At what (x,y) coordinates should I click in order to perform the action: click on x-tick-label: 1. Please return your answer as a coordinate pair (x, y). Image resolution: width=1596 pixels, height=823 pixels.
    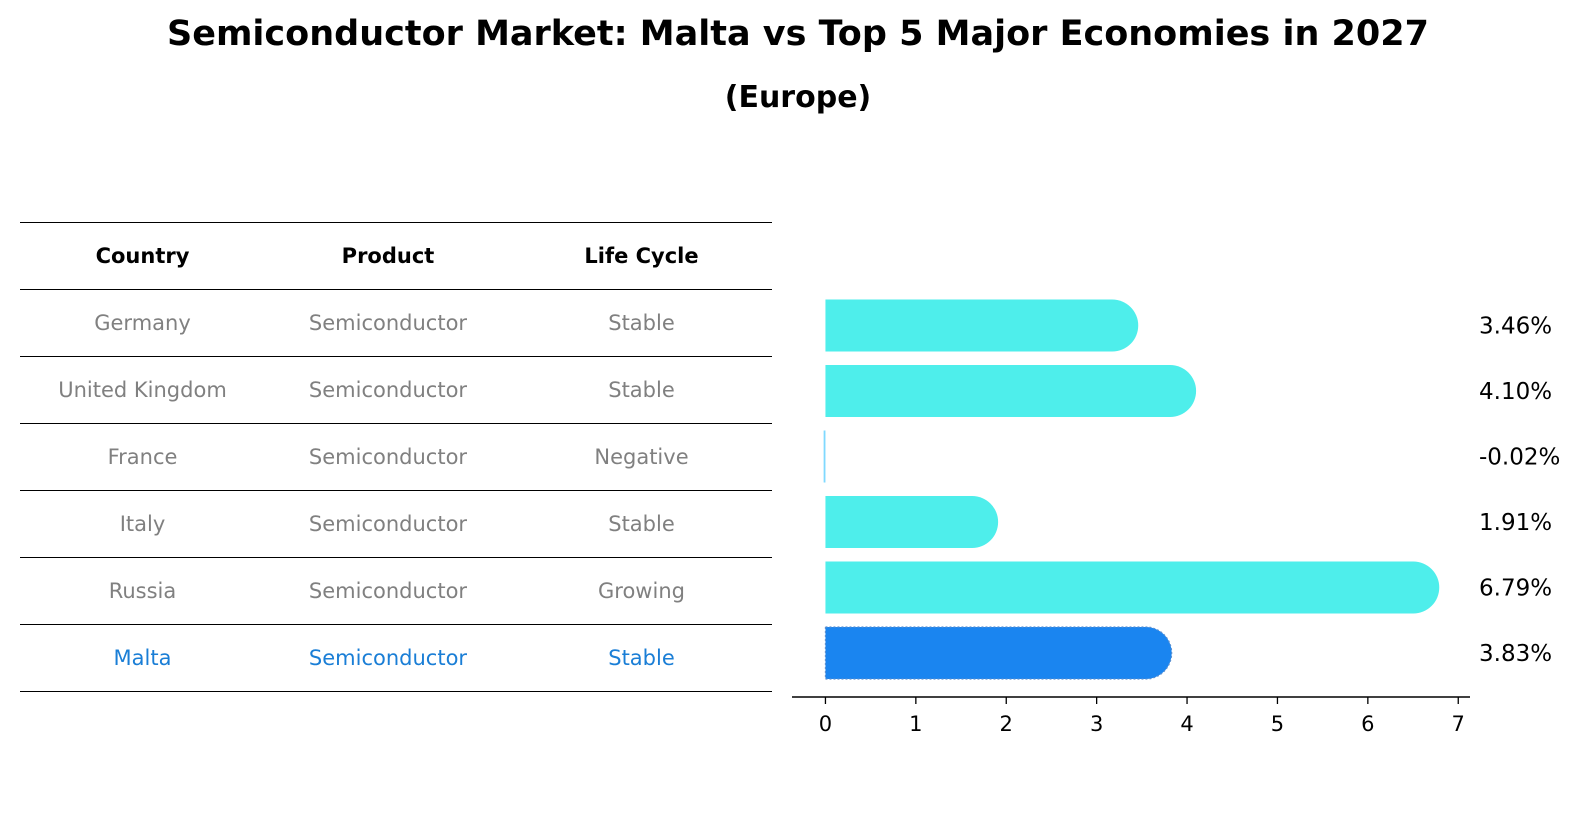
    Looking at the image, I should click on (915, 724).